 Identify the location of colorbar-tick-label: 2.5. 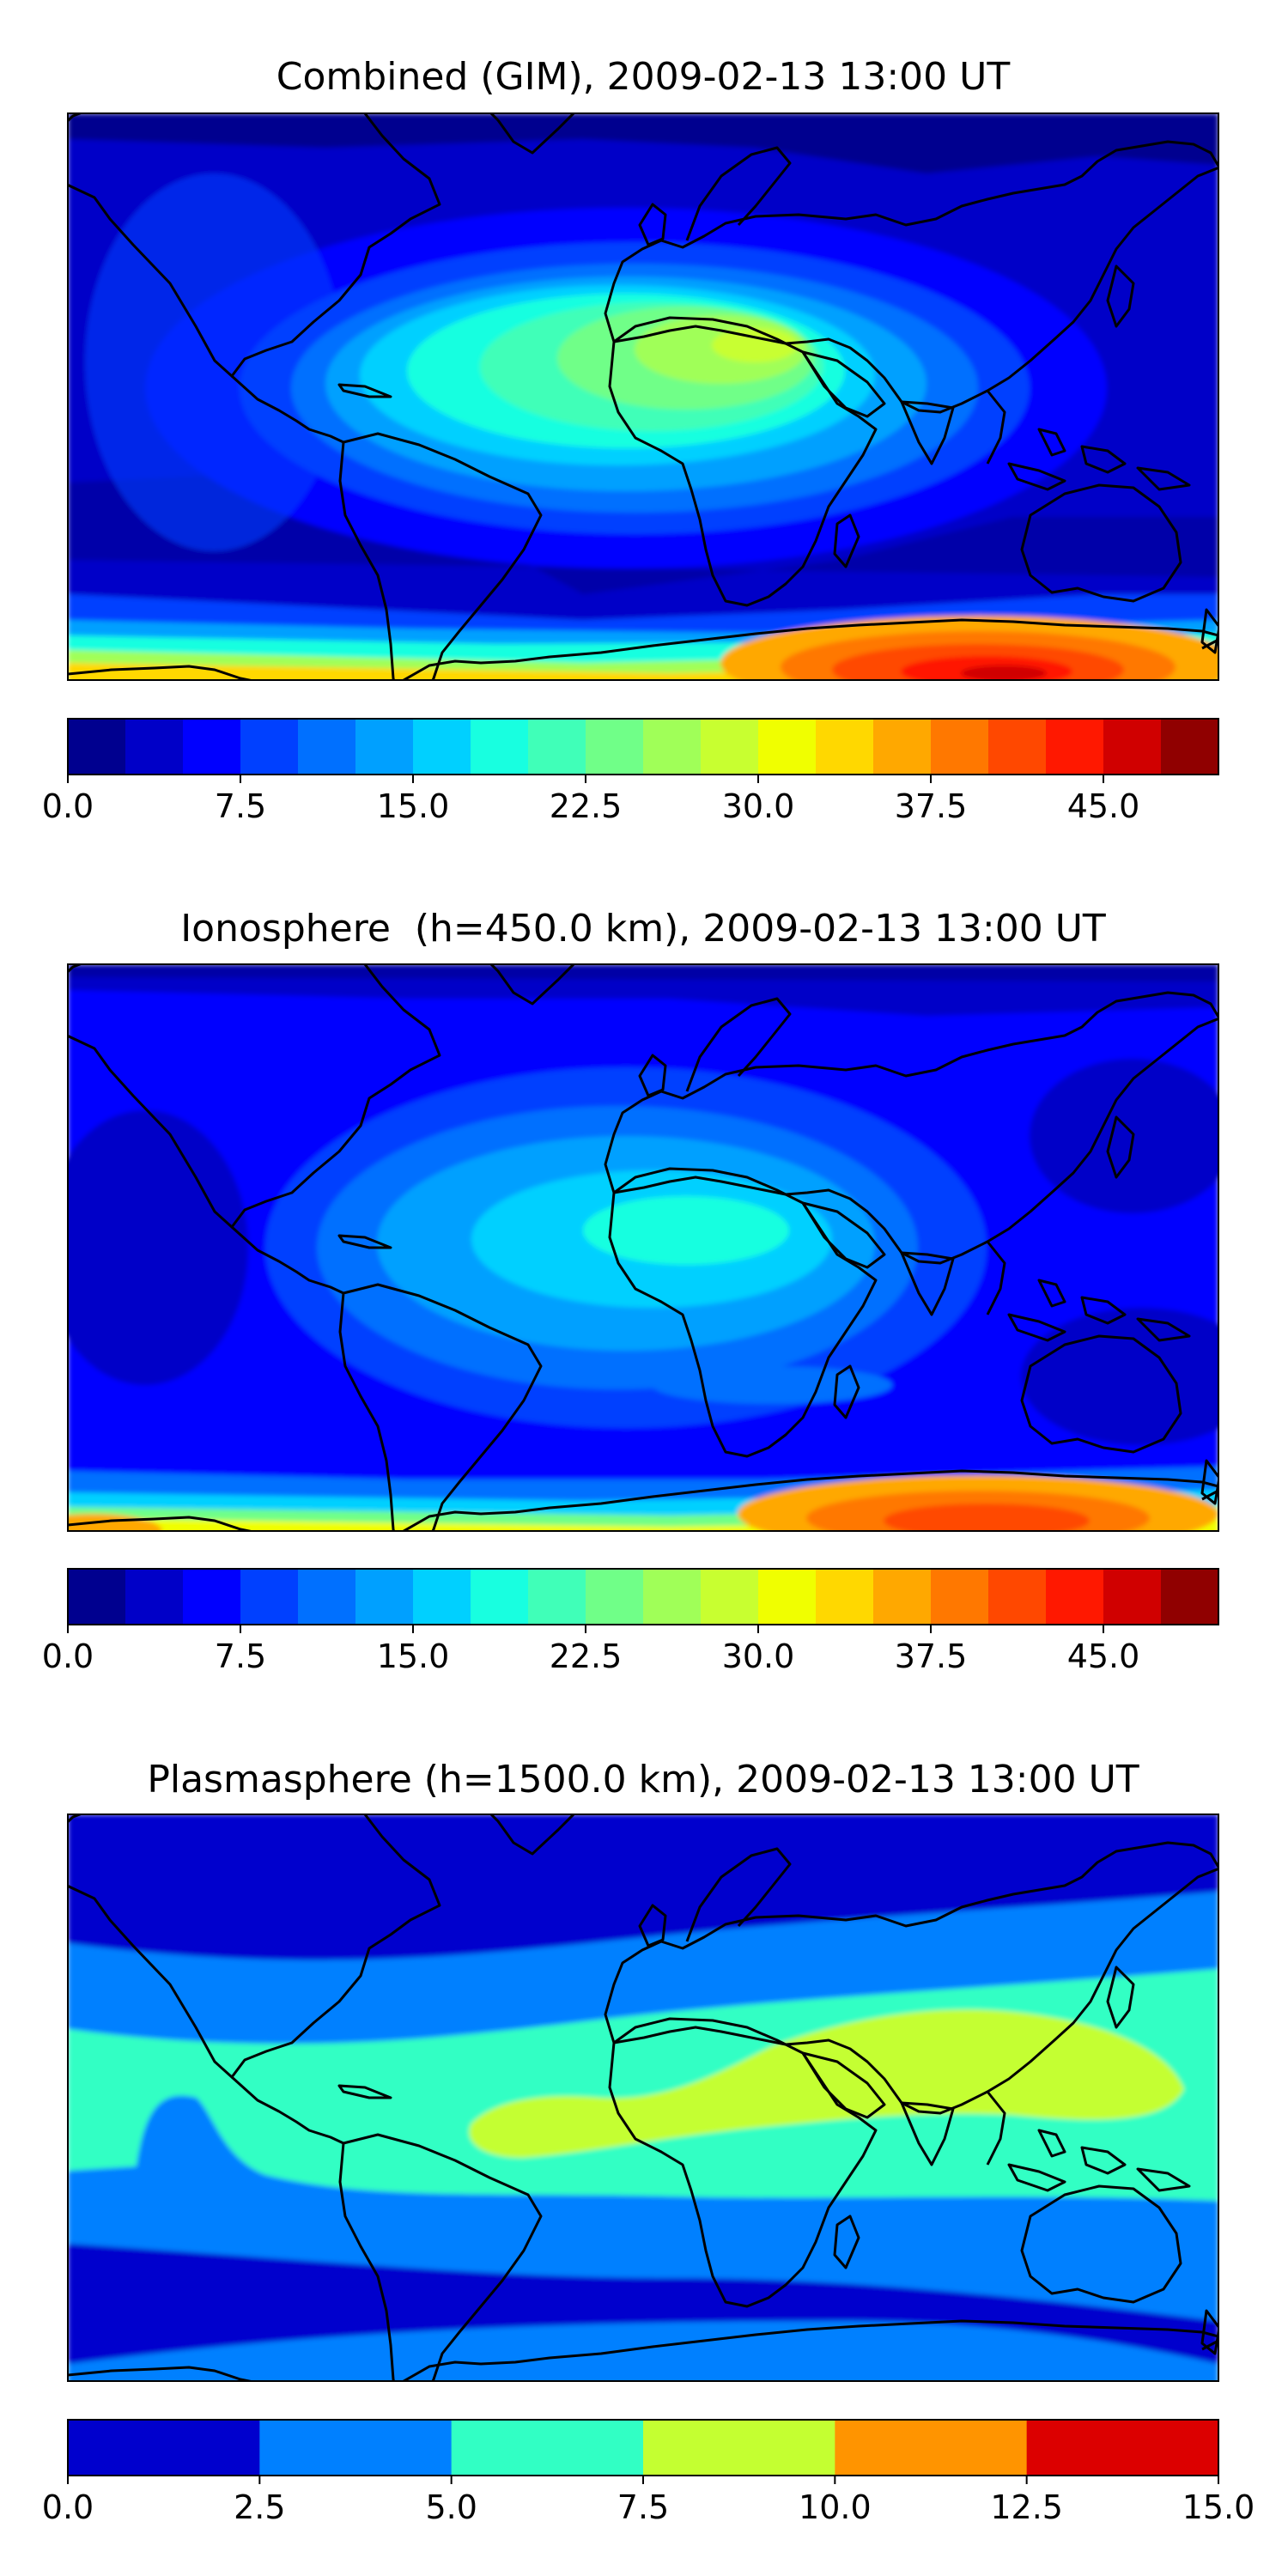
(259, 2507).